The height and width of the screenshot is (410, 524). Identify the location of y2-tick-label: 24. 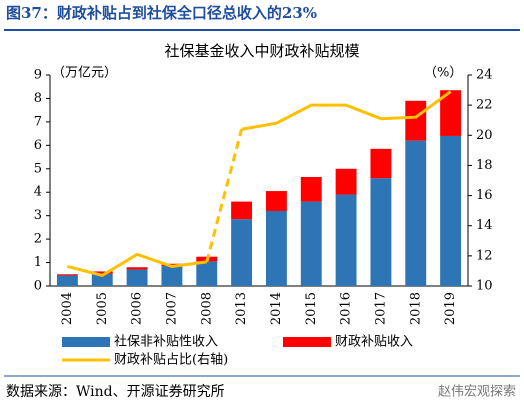
(484, 75).